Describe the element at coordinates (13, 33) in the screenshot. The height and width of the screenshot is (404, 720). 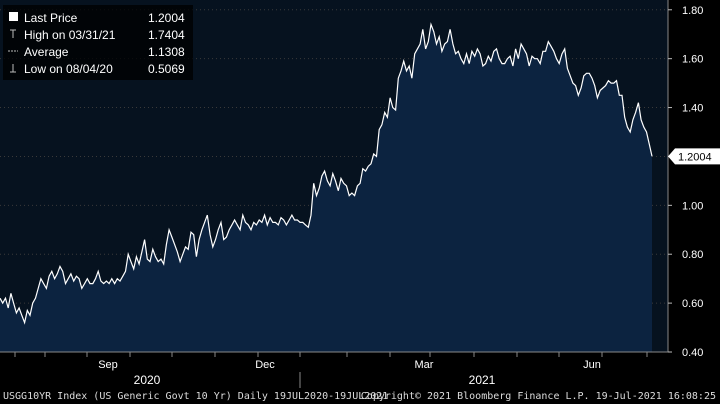
I see `high-marker-icon` at that location.